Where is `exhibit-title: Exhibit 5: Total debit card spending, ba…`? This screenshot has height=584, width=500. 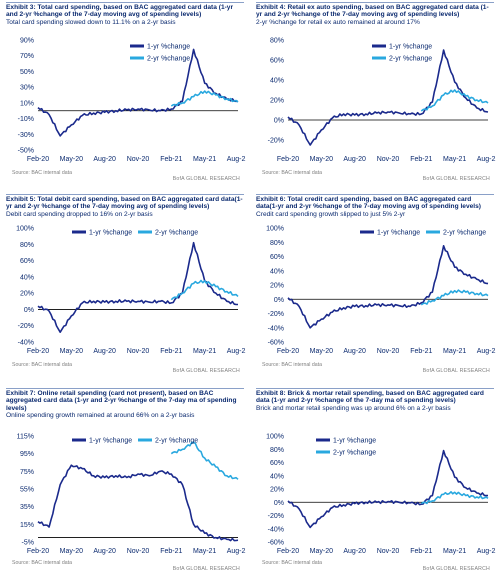 exhibit-title: Exhibit 5: Total debit card spending, ba… is located at coordinates (124, 203).